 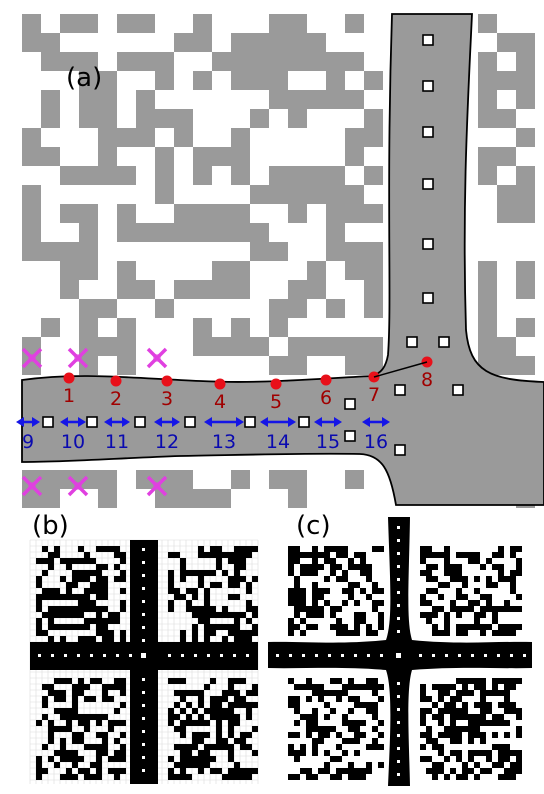 What do you see at coordinates (248, 384) in the screenshot?
I see `panel-a-red-points: 1 2 3 4 5 6 7 8` at bounding box center [248, 384].